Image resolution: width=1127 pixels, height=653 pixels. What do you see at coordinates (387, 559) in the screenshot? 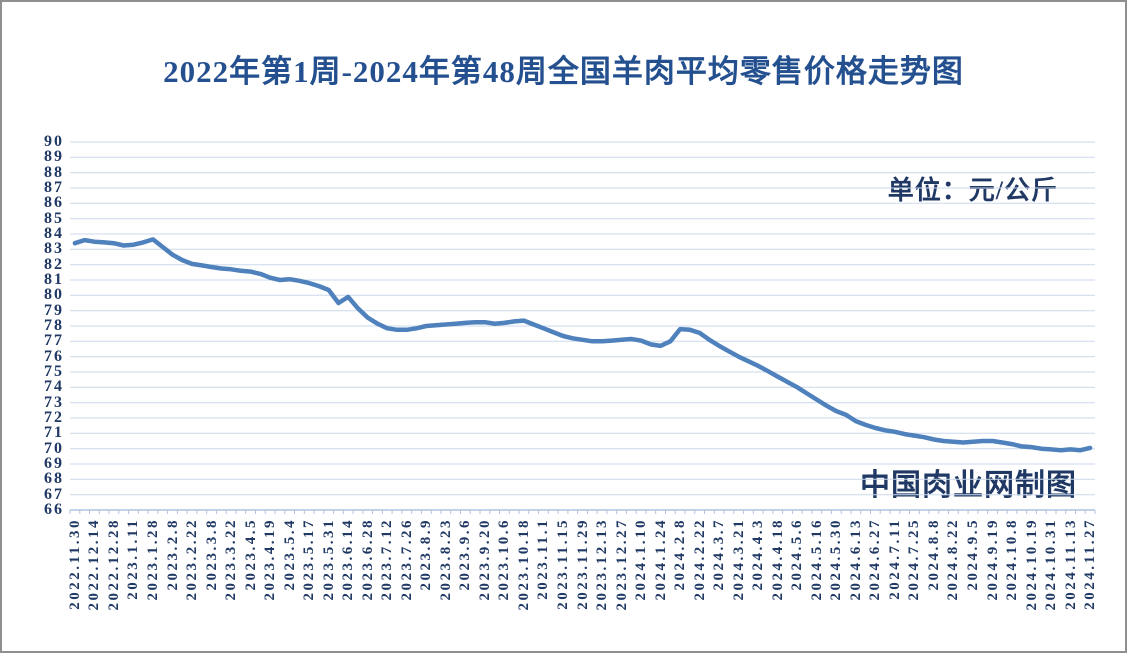
I see `x-axis-tick-label: 2023.7.12` at bounding box center [387, 559].